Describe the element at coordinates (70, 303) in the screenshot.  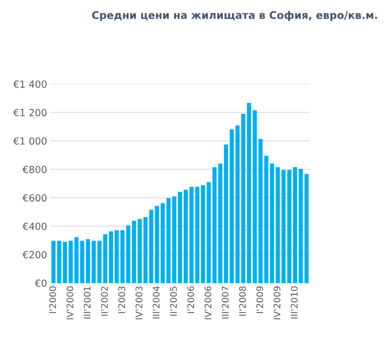
I see `x-tick-label: IV'2000` at that location.